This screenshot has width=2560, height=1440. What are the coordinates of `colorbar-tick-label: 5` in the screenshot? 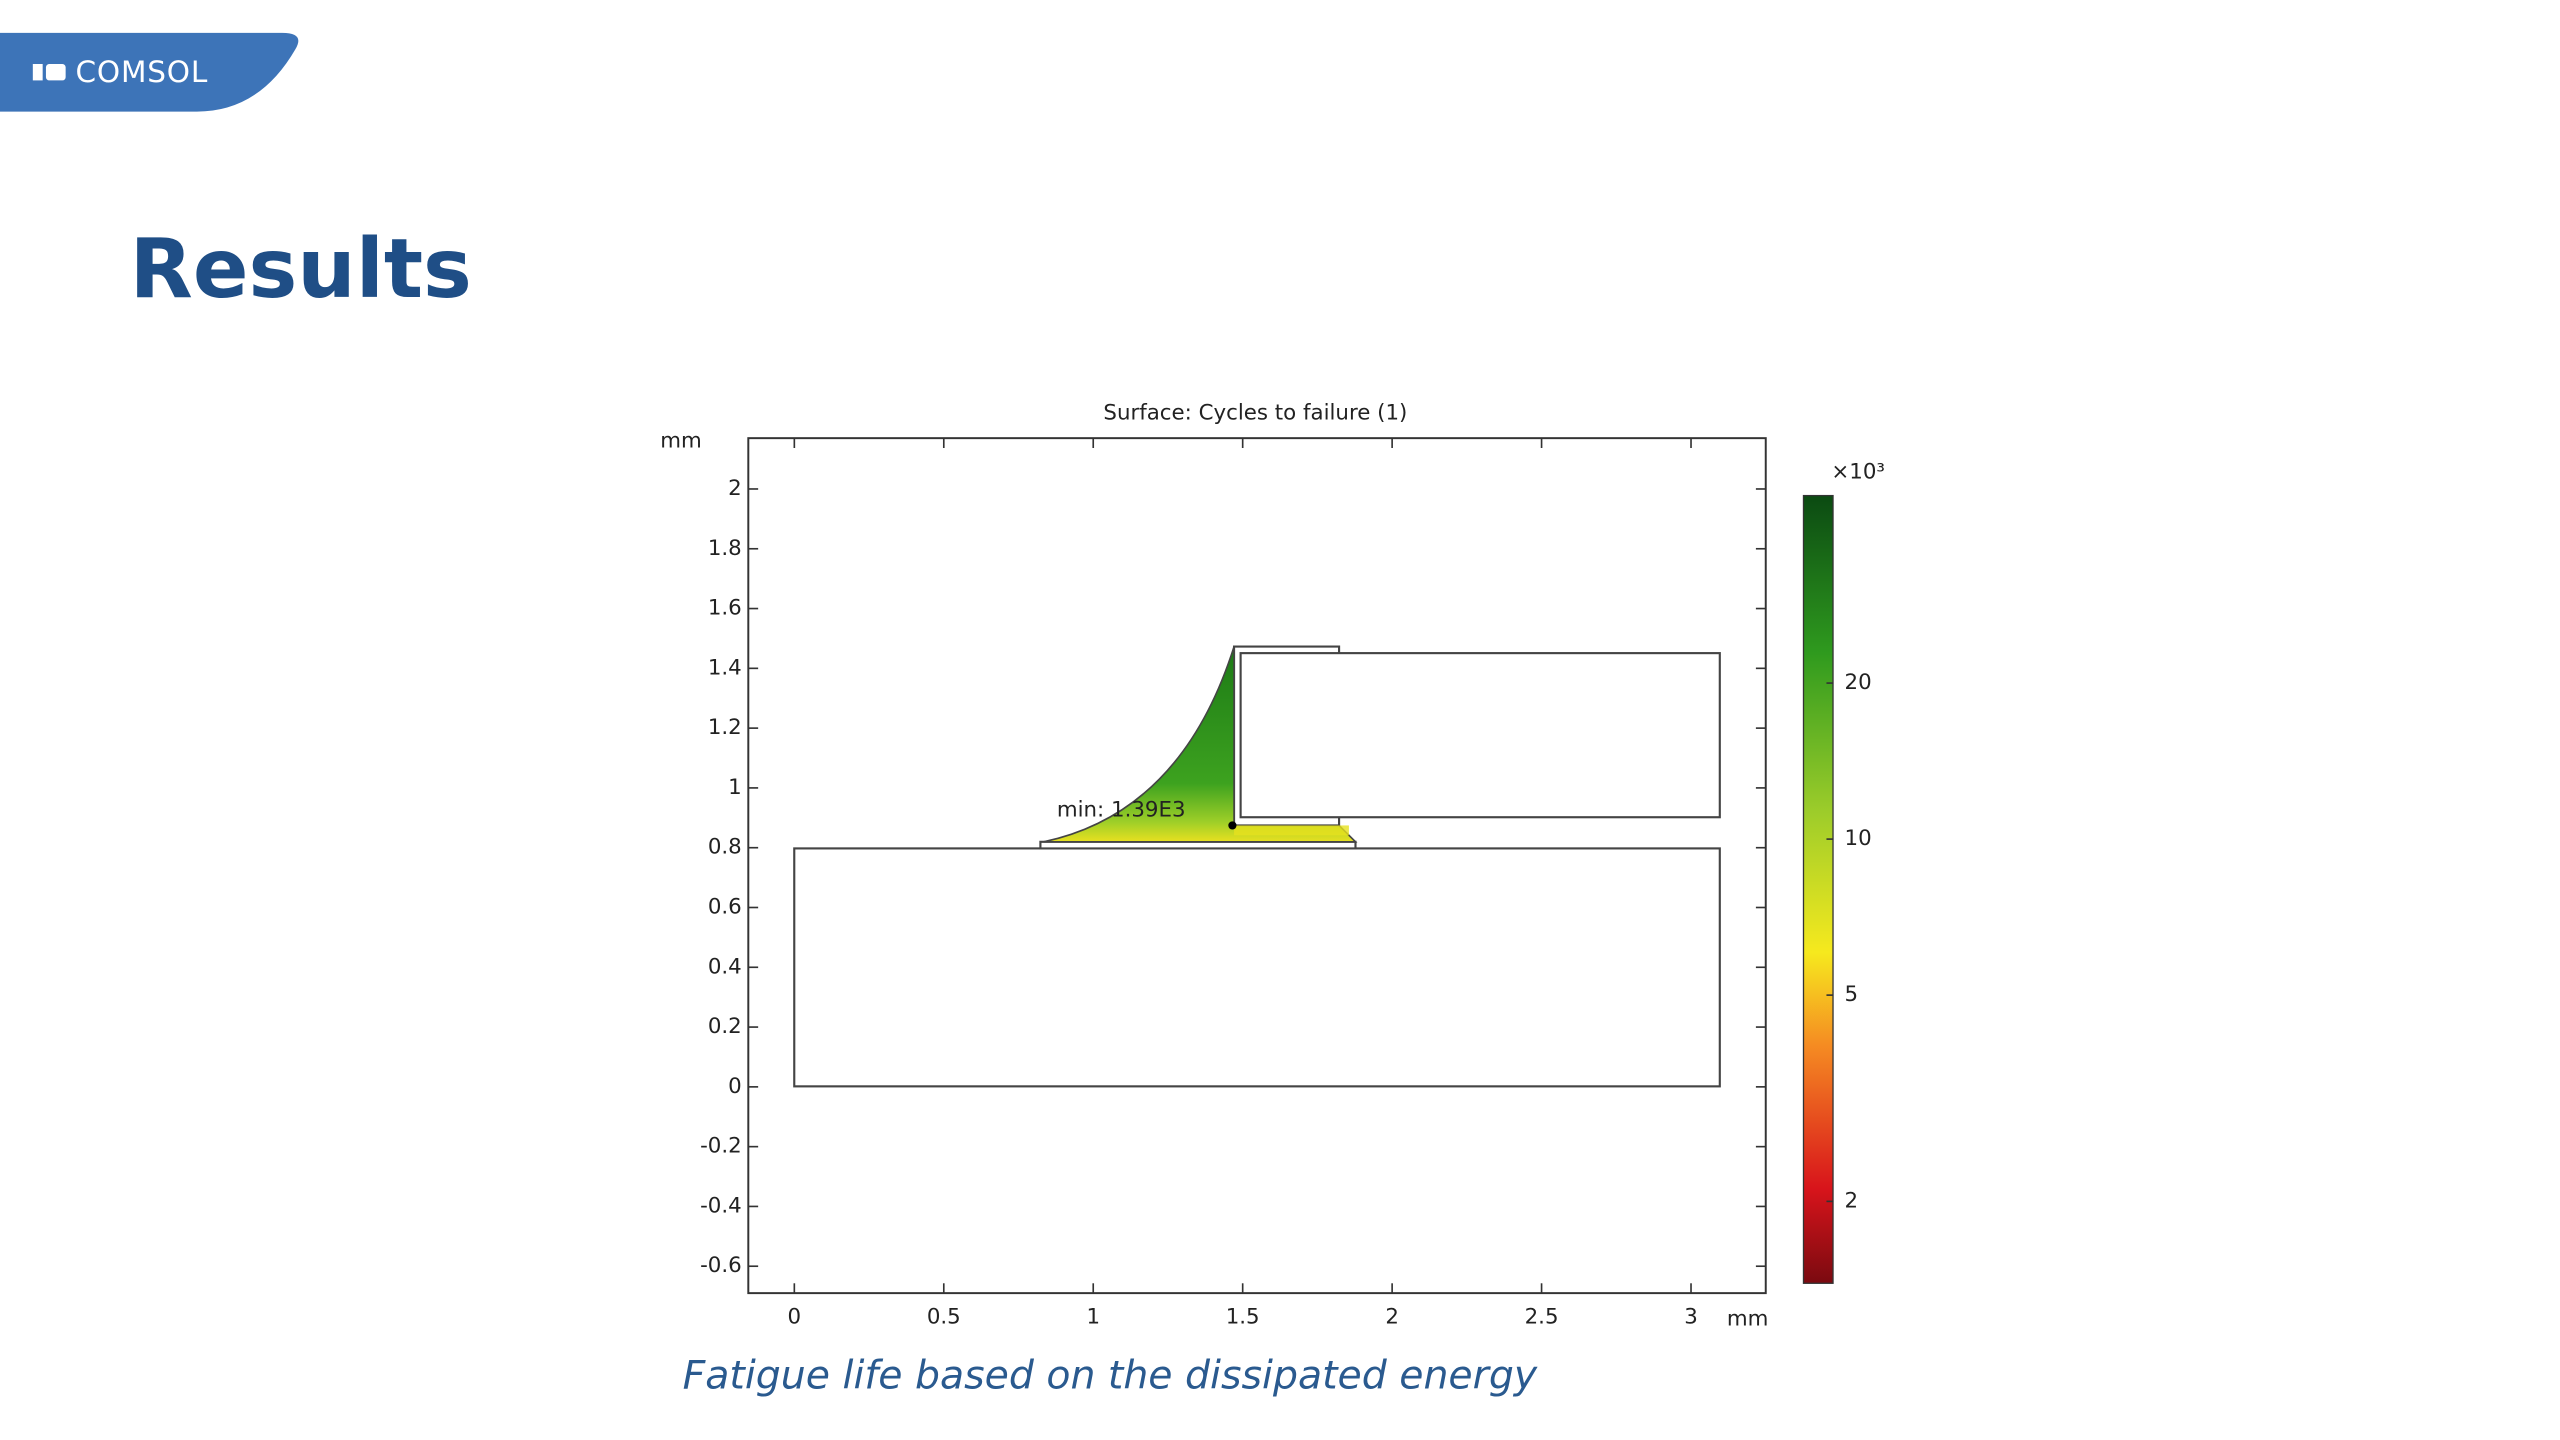 It's located at (1852, 994).